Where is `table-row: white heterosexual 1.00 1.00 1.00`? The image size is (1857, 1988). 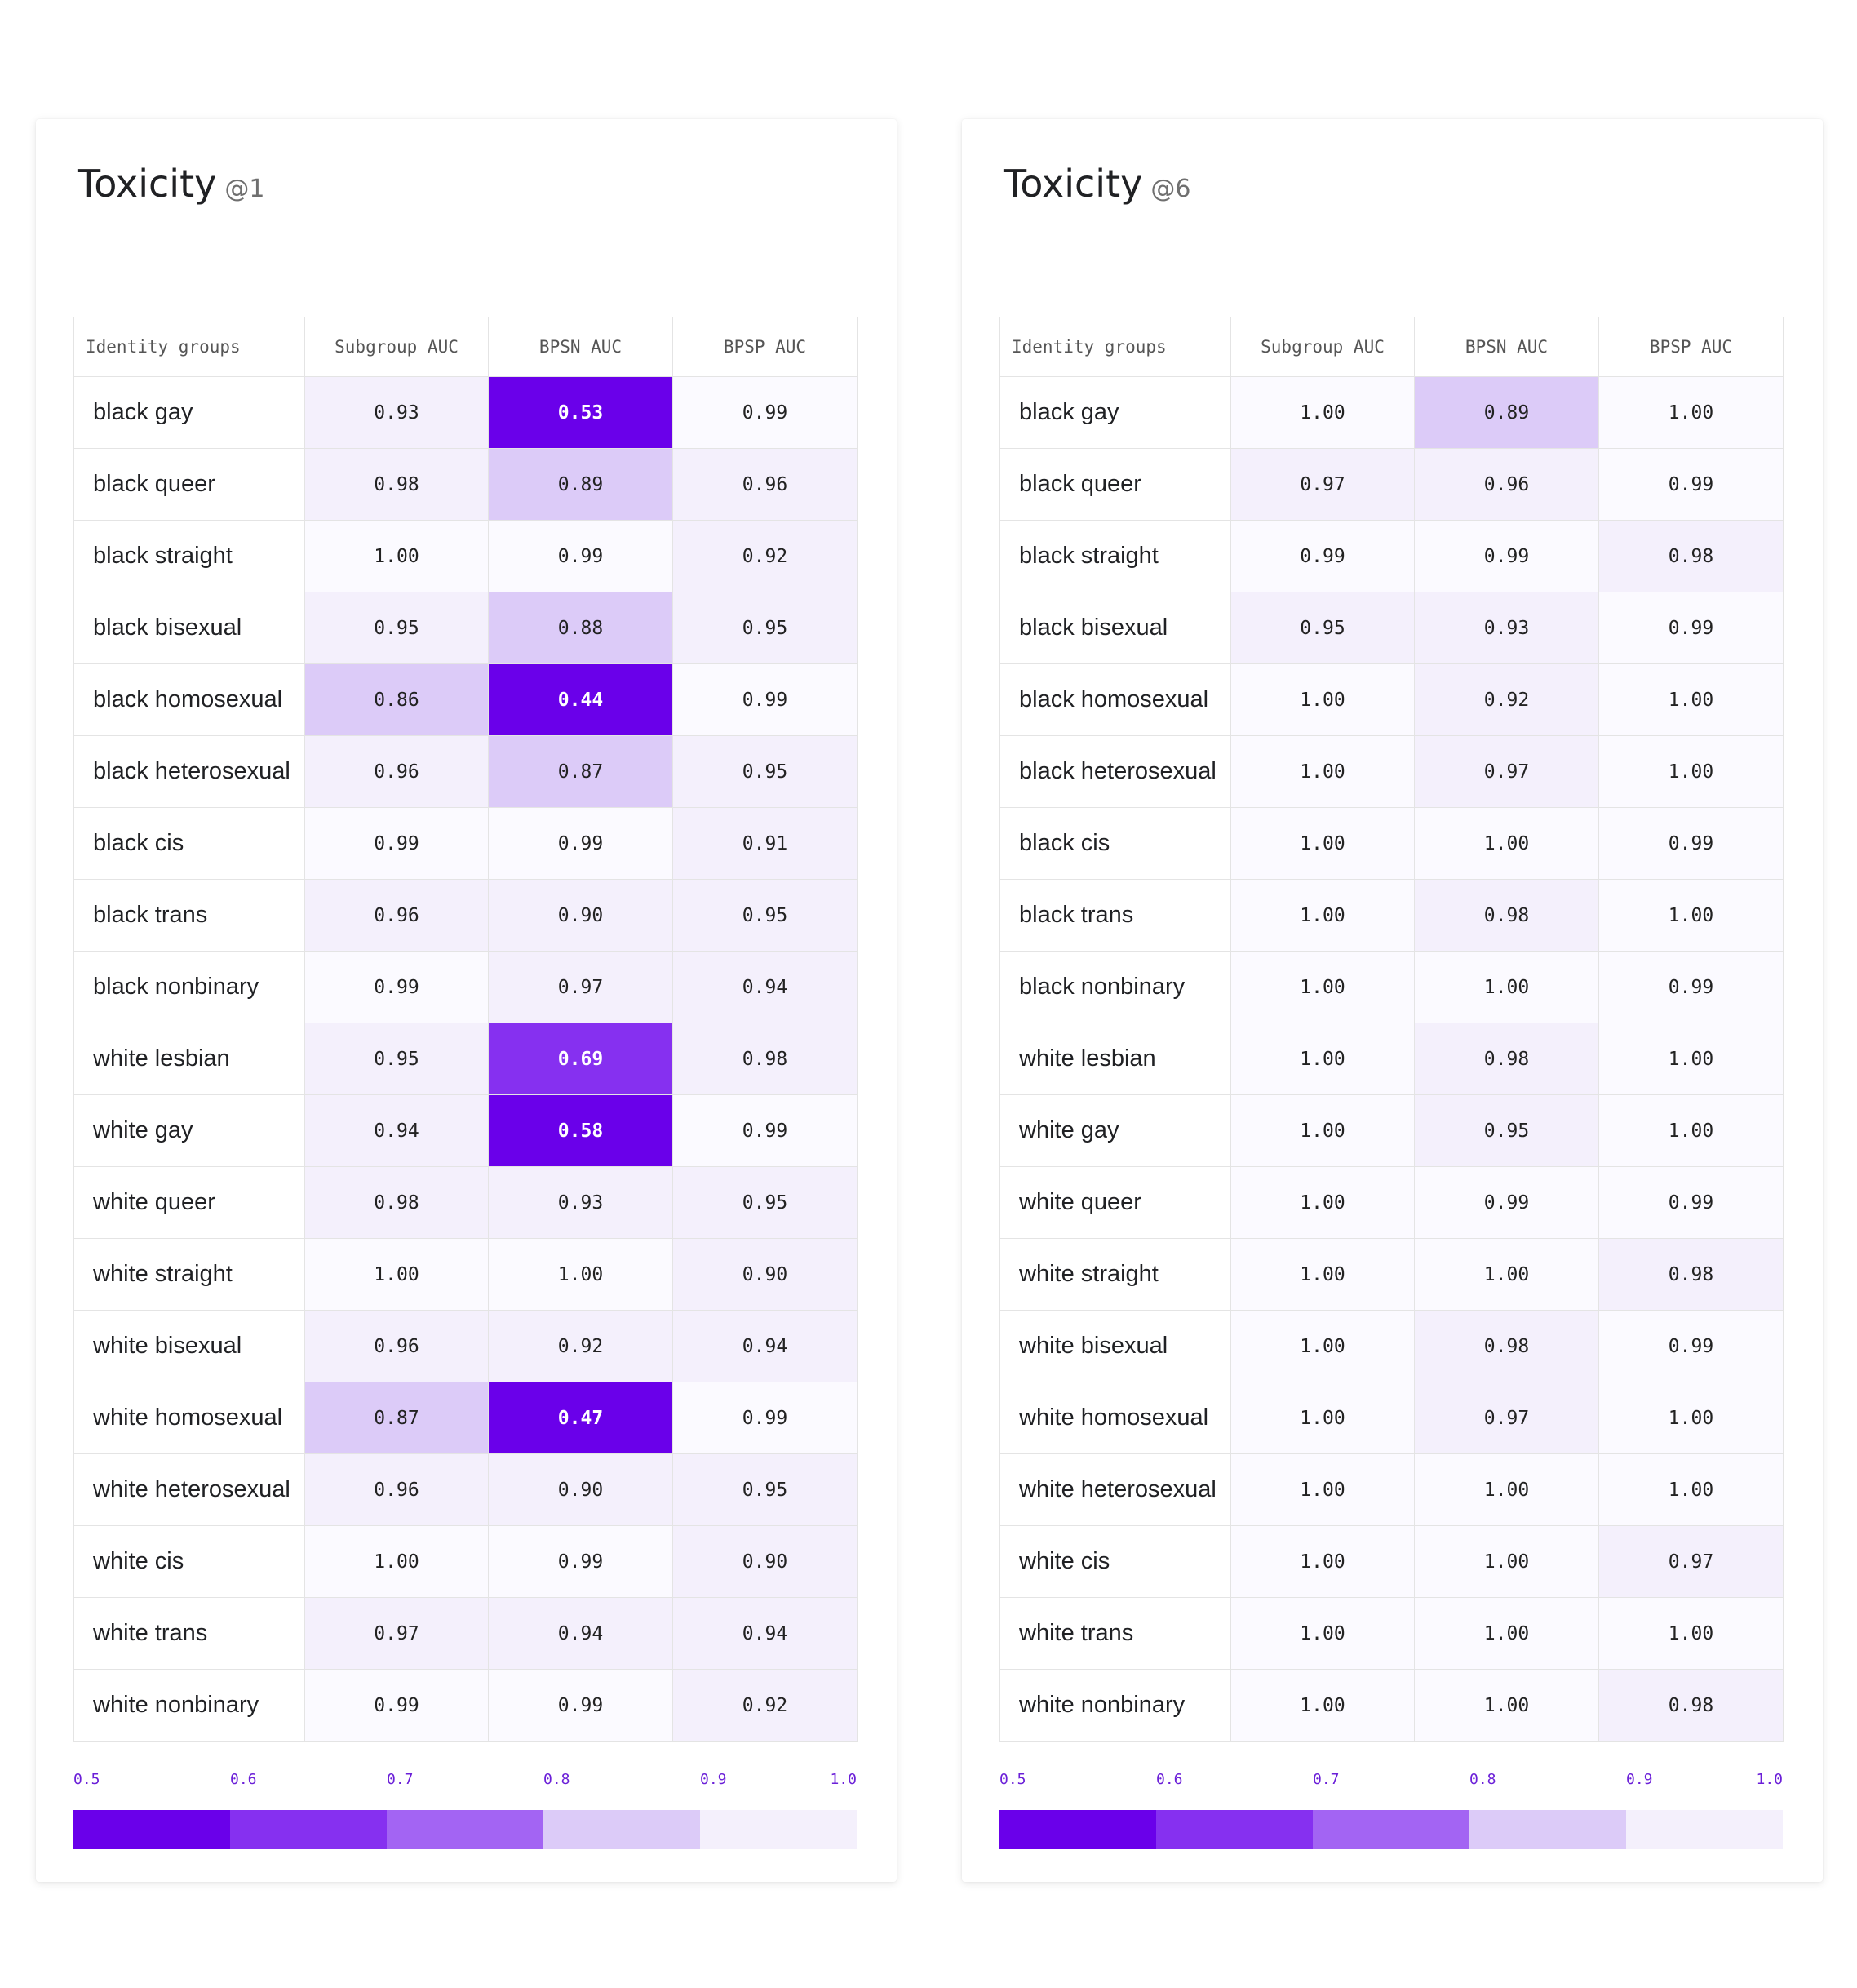
table-row: white heterosexual 1.00 1.00 1.00 is located at coordinates (1391, 1489).